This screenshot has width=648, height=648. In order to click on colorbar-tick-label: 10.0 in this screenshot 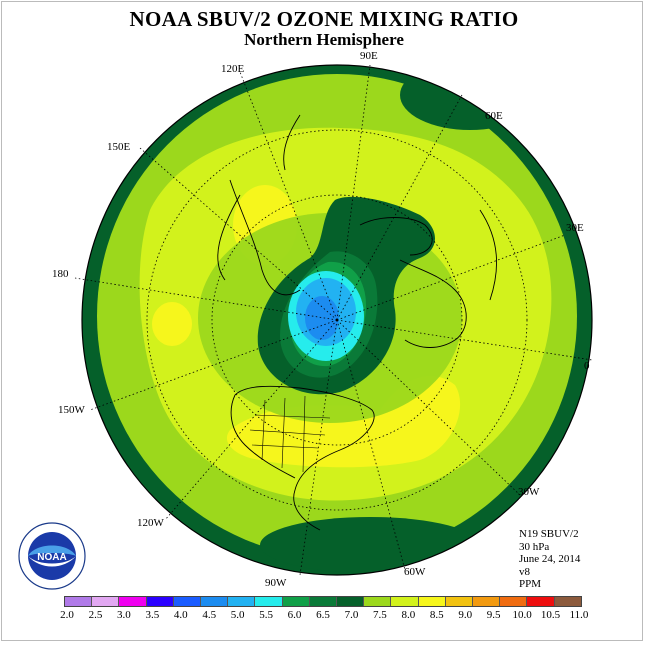, I will do `click(522, 615)`.